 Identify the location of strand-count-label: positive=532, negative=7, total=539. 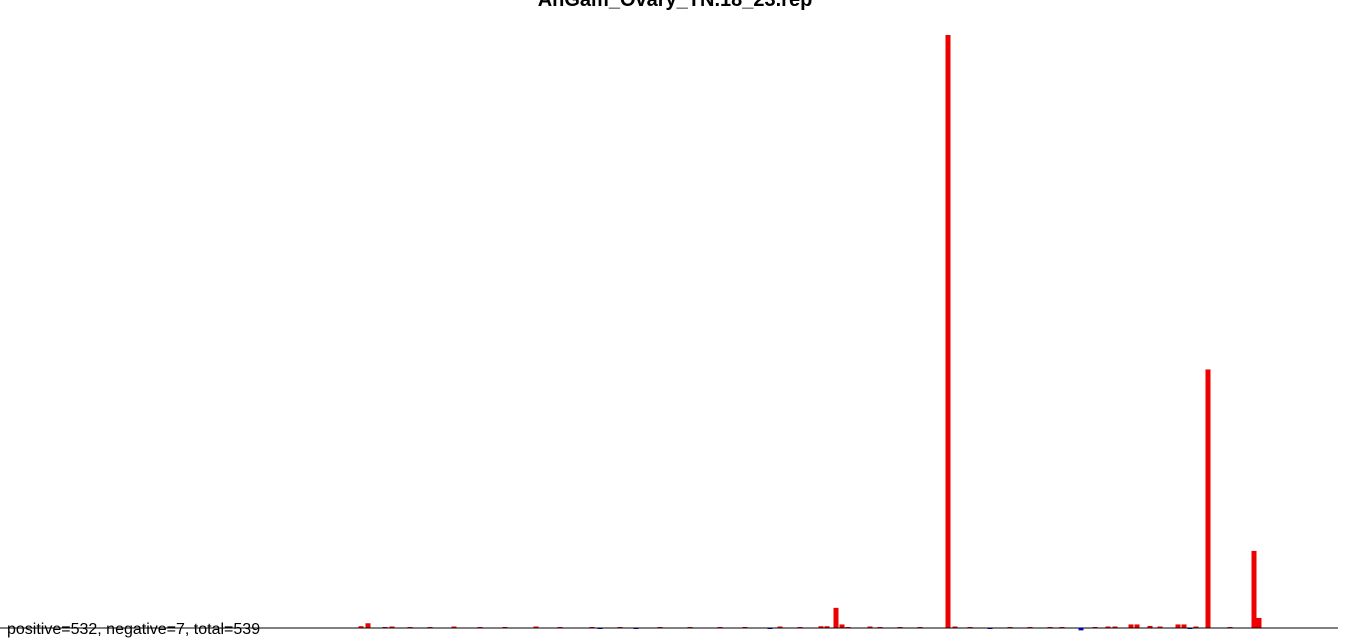
(133, 629).